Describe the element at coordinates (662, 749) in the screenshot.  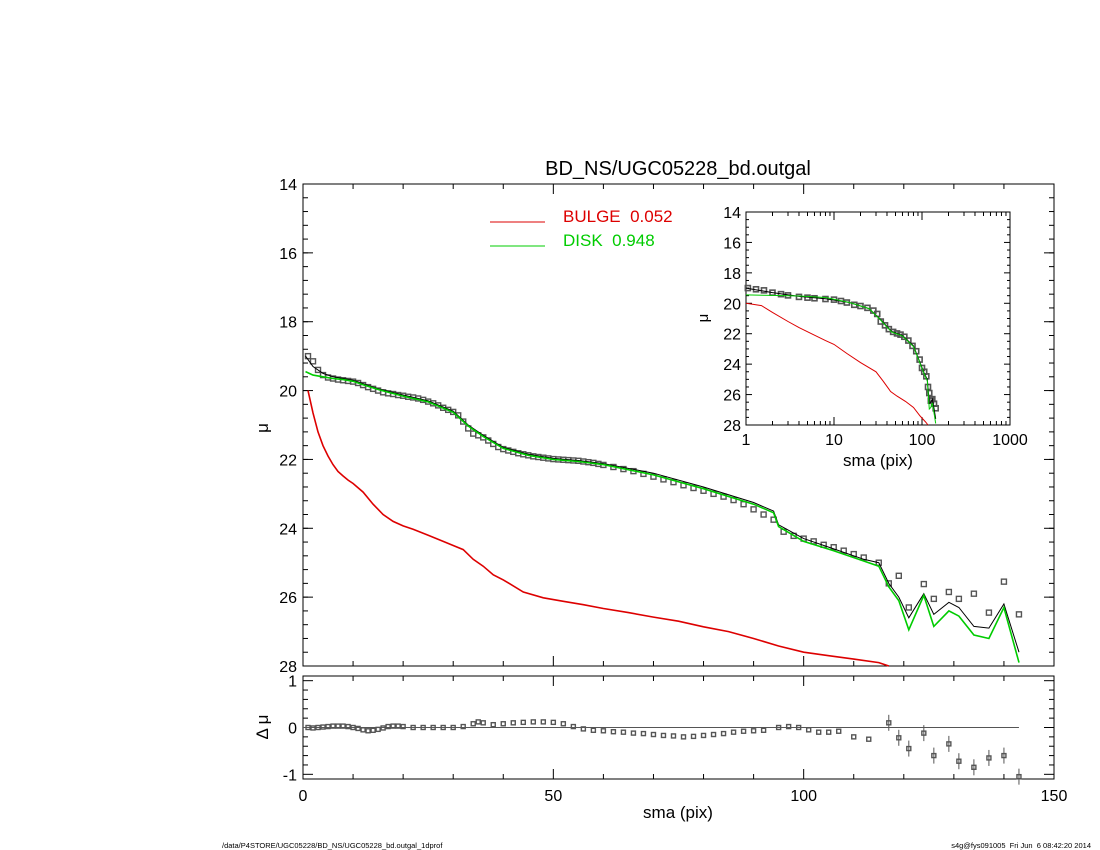
I see `residual-series-group` at that location.